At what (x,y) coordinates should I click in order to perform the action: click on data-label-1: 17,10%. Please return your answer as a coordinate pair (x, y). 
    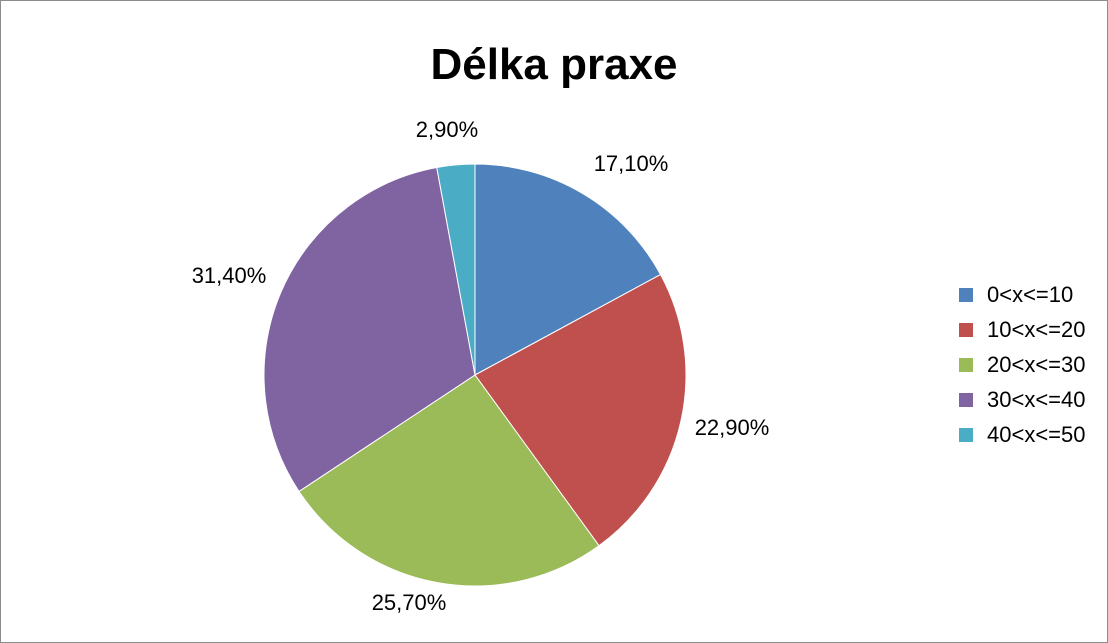
    Looking at the image, I should click on (631, 163).